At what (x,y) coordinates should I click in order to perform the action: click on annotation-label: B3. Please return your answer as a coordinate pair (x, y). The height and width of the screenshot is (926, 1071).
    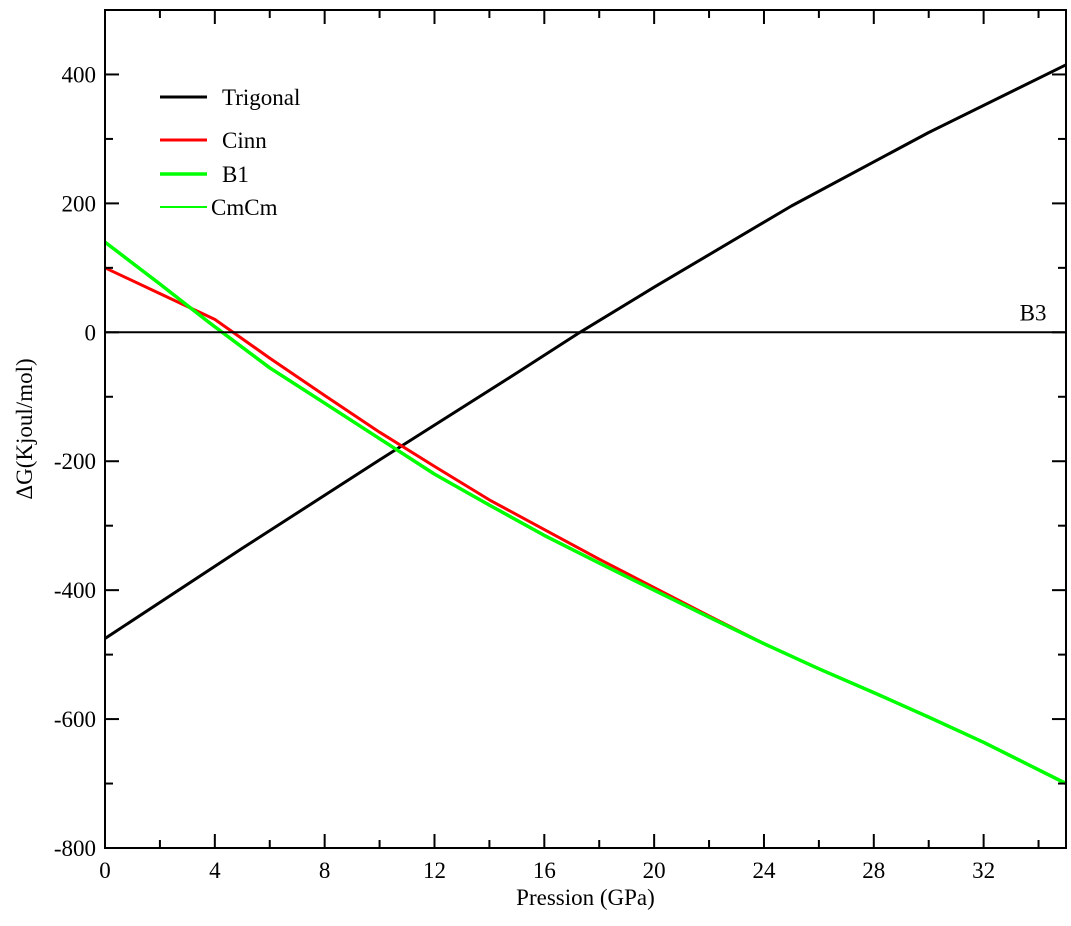
    Looking at the image, I should click on (1033, 313).